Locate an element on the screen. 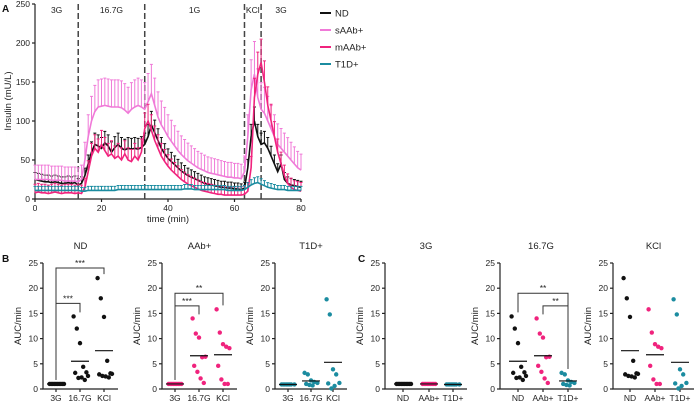 The height and width of the screenshot is (405, 700). x-tick-label: 80 is located at coordinates (301, 208).